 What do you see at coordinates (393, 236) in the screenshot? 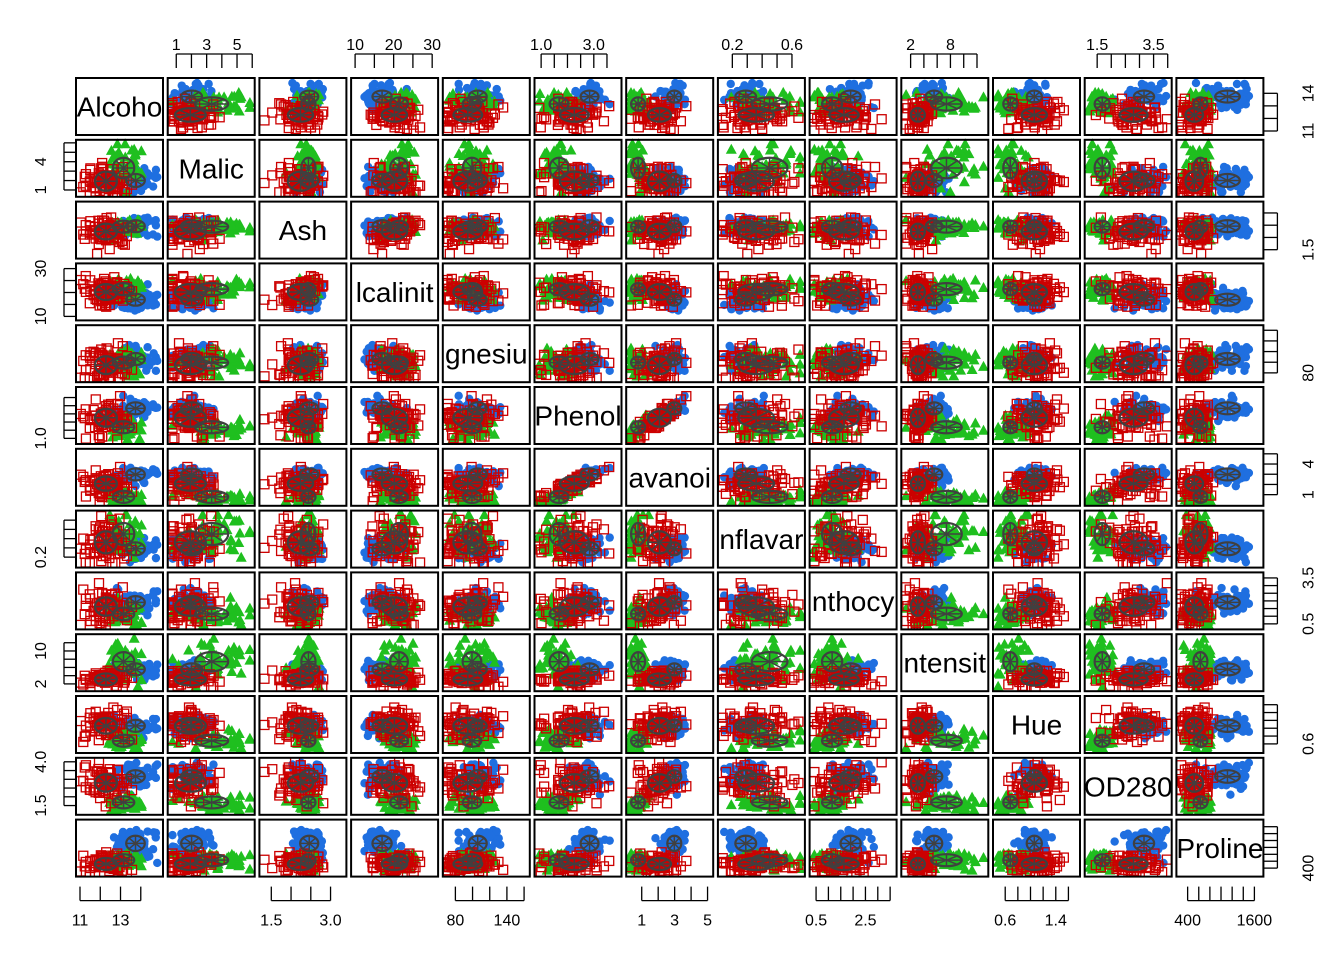
I see `scatter-panel-ash-vs-alcalinity` at bounding box center [393, 236].